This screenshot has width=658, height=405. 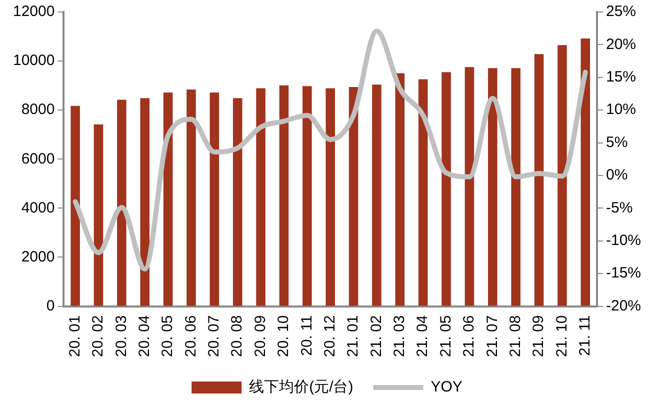 What do you see at coordinates (353, 336) in the screenshot?
I see `x-tick-label: 21. 01` at bounding box center [353, 336].